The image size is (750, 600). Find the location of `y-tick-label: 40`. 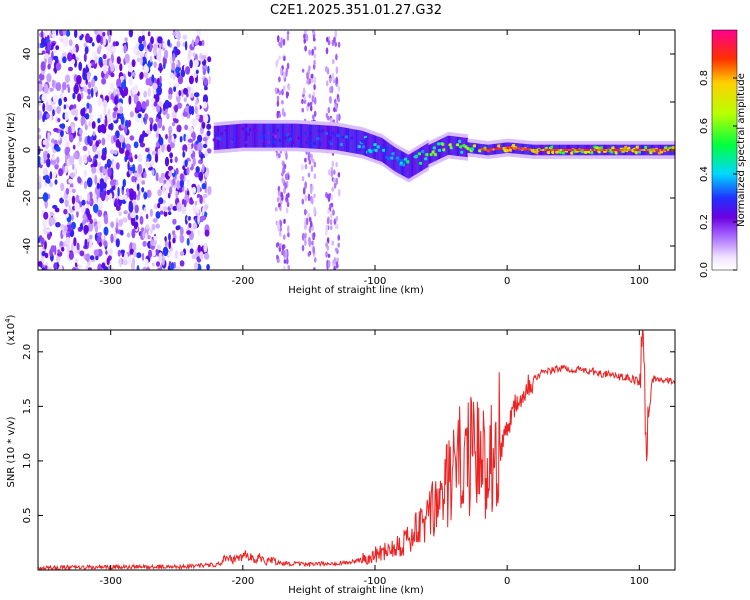

y-tick-label: 40 is located at coordinates (27, 54).